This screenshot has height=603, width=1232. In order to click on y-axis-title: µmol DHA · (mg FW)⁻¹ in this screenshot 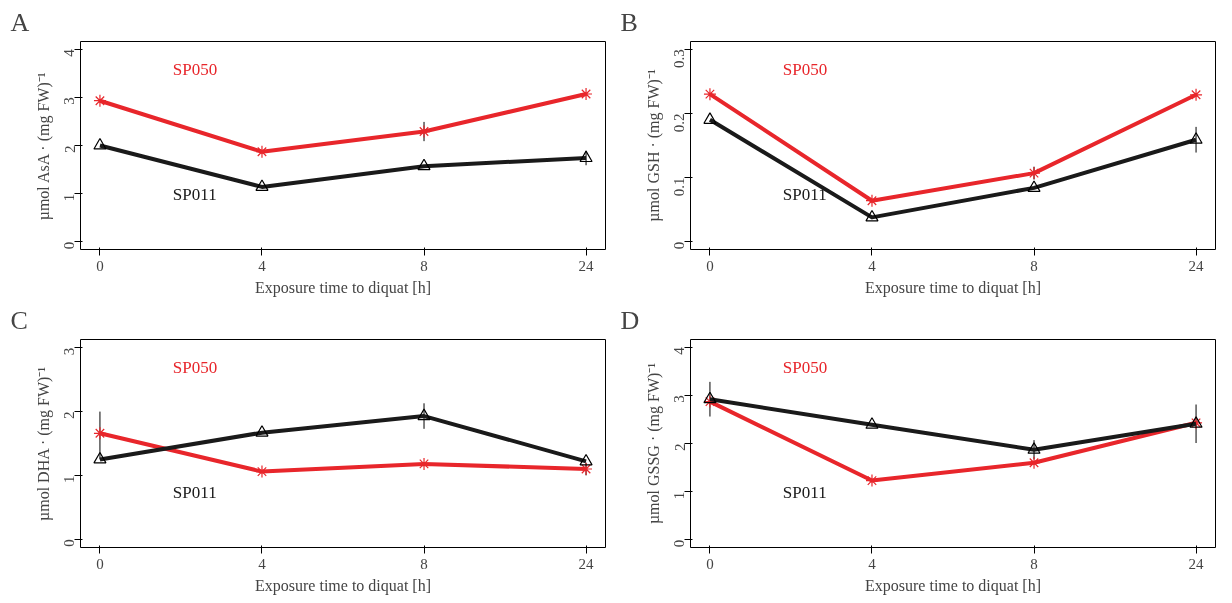, I will do `click(43, 443)`.